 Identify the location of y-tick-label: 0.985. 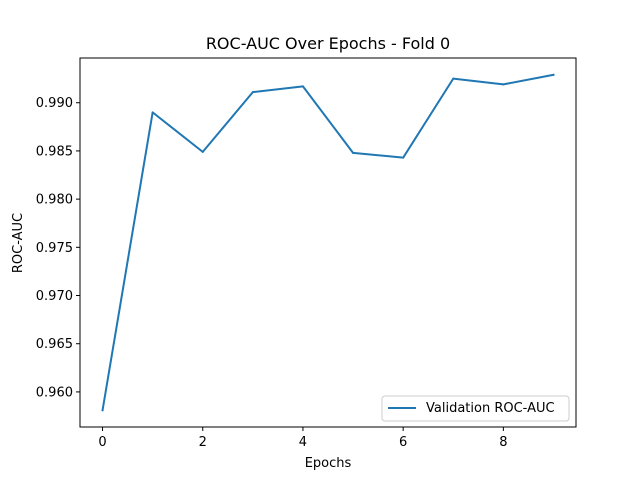
(54, 151).